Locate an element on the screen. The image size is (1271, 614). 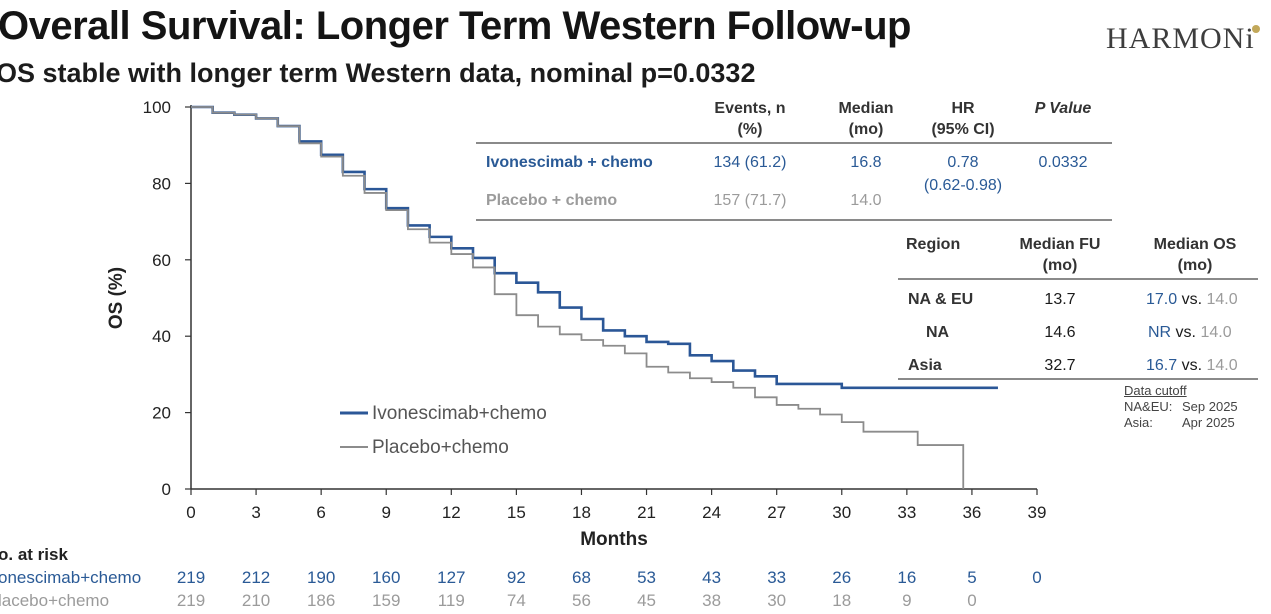
y-tick-label: 80 is located at coordinates (161, 183).